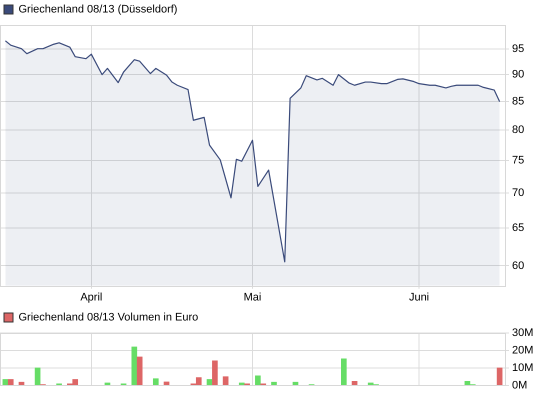 This screenshot has width=545, height=395. Describe the element at coordinates (518, 193) in the screenshot. I see `y-tick-label: 70` at that location.